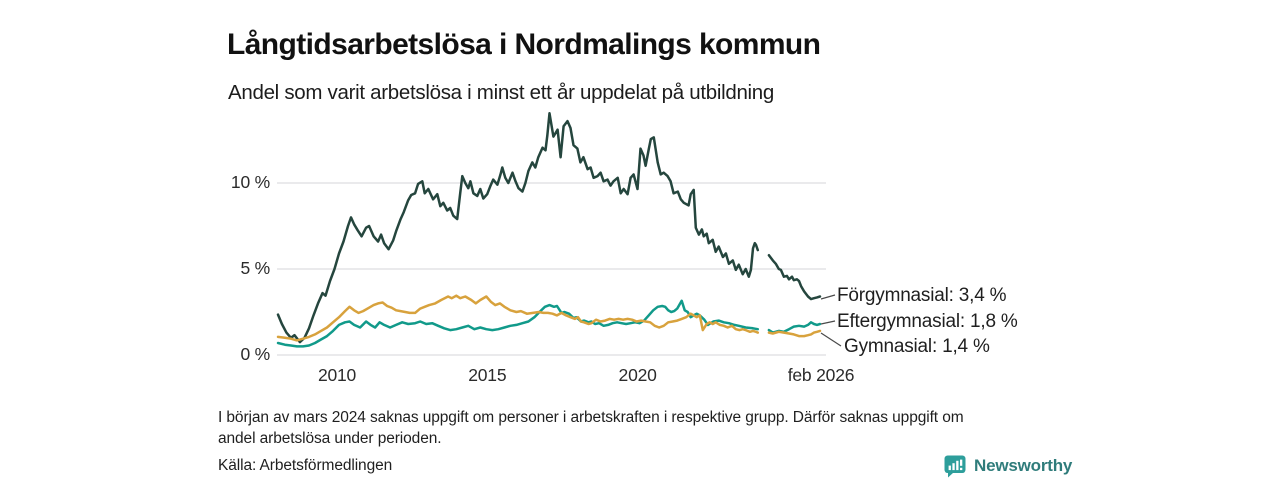 The image size is (1280, 480). Describe the element at coordinates (524, 45) in the screenshot. I see `page-title: Långtidsarbetslösa i Nordmalings kommun` at that location.